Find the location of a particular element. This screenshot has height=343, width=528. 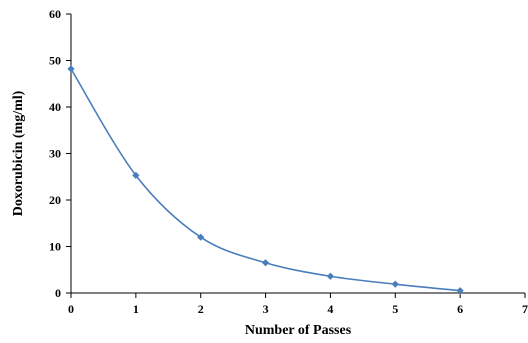

x-axis-ticks: 0 1 2 3 4 5 6 7 is located at coordinates (298, 304).